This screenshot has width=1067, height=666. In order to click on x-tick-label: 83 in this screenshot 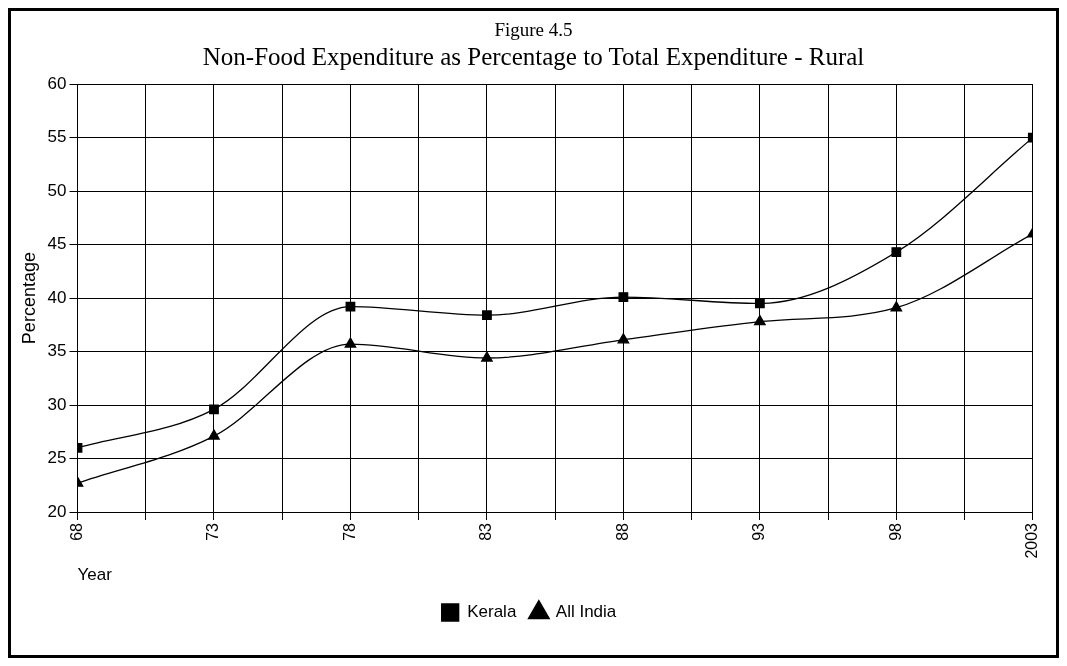, I will do `click(486, 531)`.